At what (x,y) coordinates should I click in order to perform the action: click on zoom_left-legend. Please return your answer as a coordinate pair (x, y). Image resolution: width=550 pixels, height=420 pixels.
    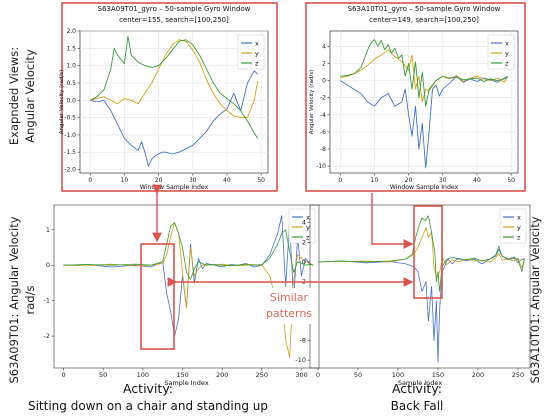
    Looking at the image, I should click on (251, 52).